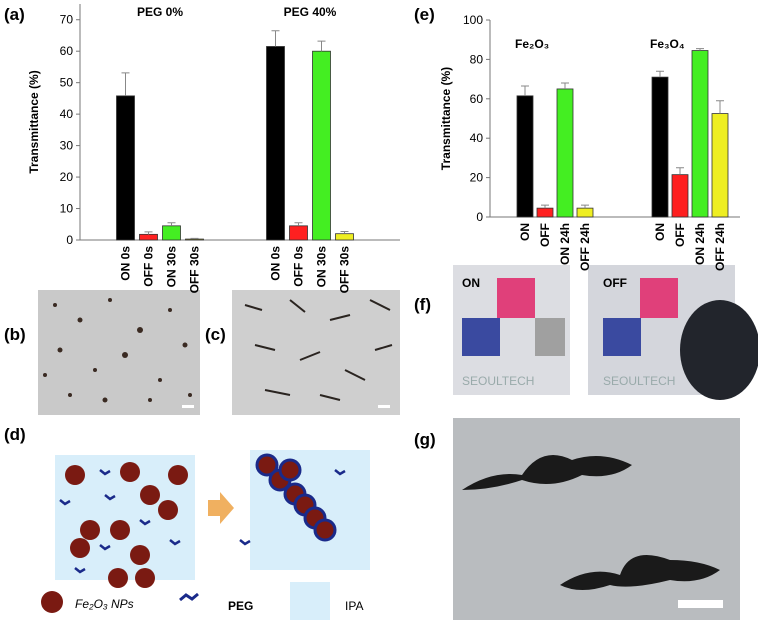 This screenshot has height=631, width=758. Describe the element at coordinates (52, 602) in the screenshot. I see `legend-np` at that location.